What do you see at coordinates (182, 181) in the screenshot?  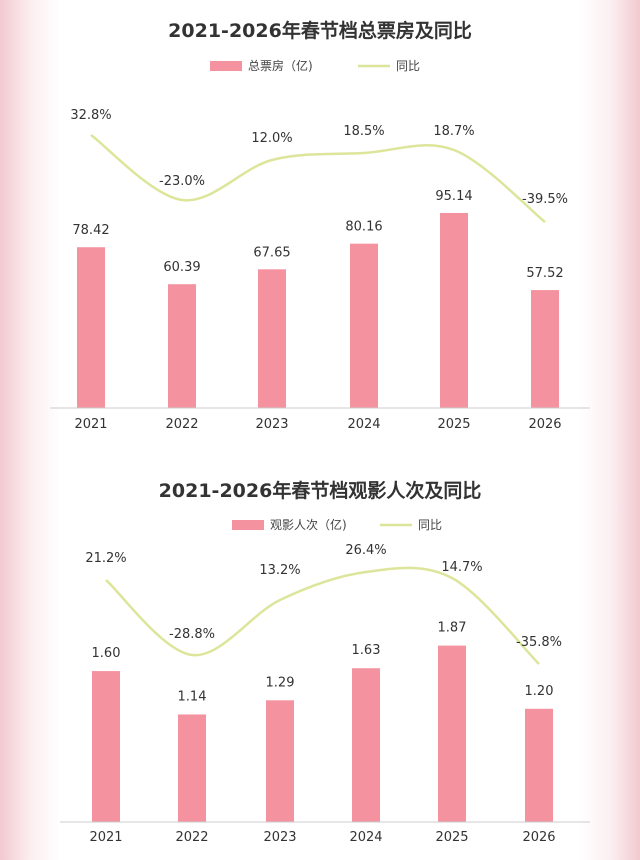 I see `yoy-value-label: -23.0%` at bounding box center [182, 181].